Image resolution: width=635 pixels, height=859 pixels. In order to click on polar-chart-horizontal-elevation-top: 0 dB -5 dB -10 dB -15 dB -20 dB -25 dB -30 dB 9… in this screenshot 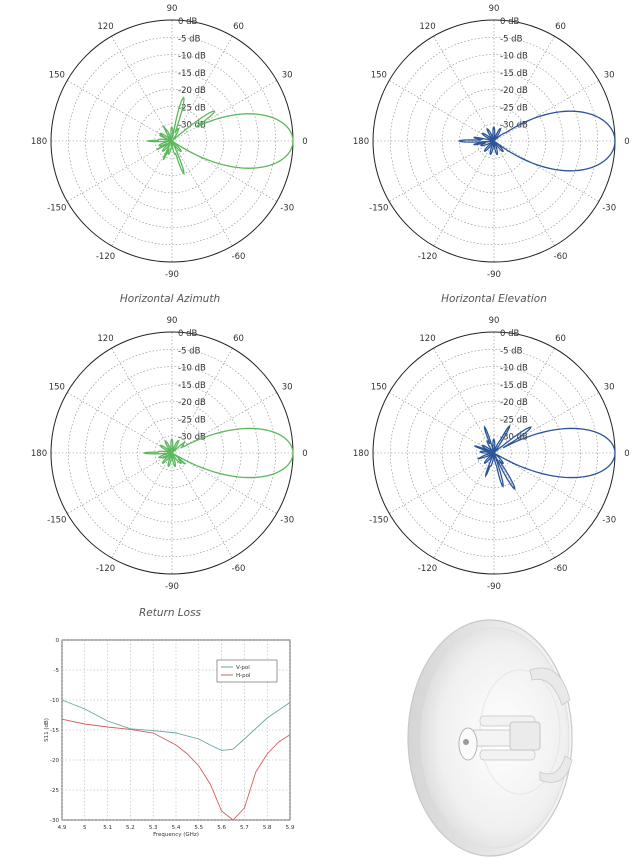, I will do `click(491, 142)`.